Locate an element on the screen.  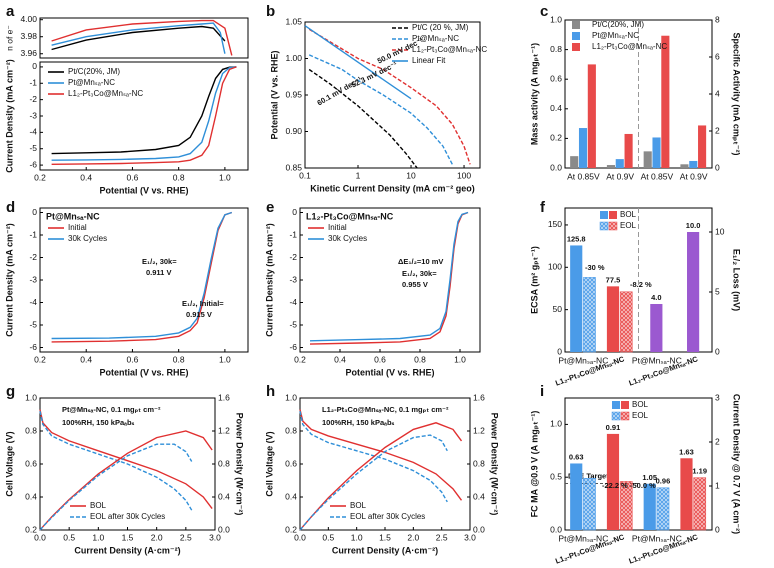
y-tick-label: 1.2 is located at coordinates (224, 430).